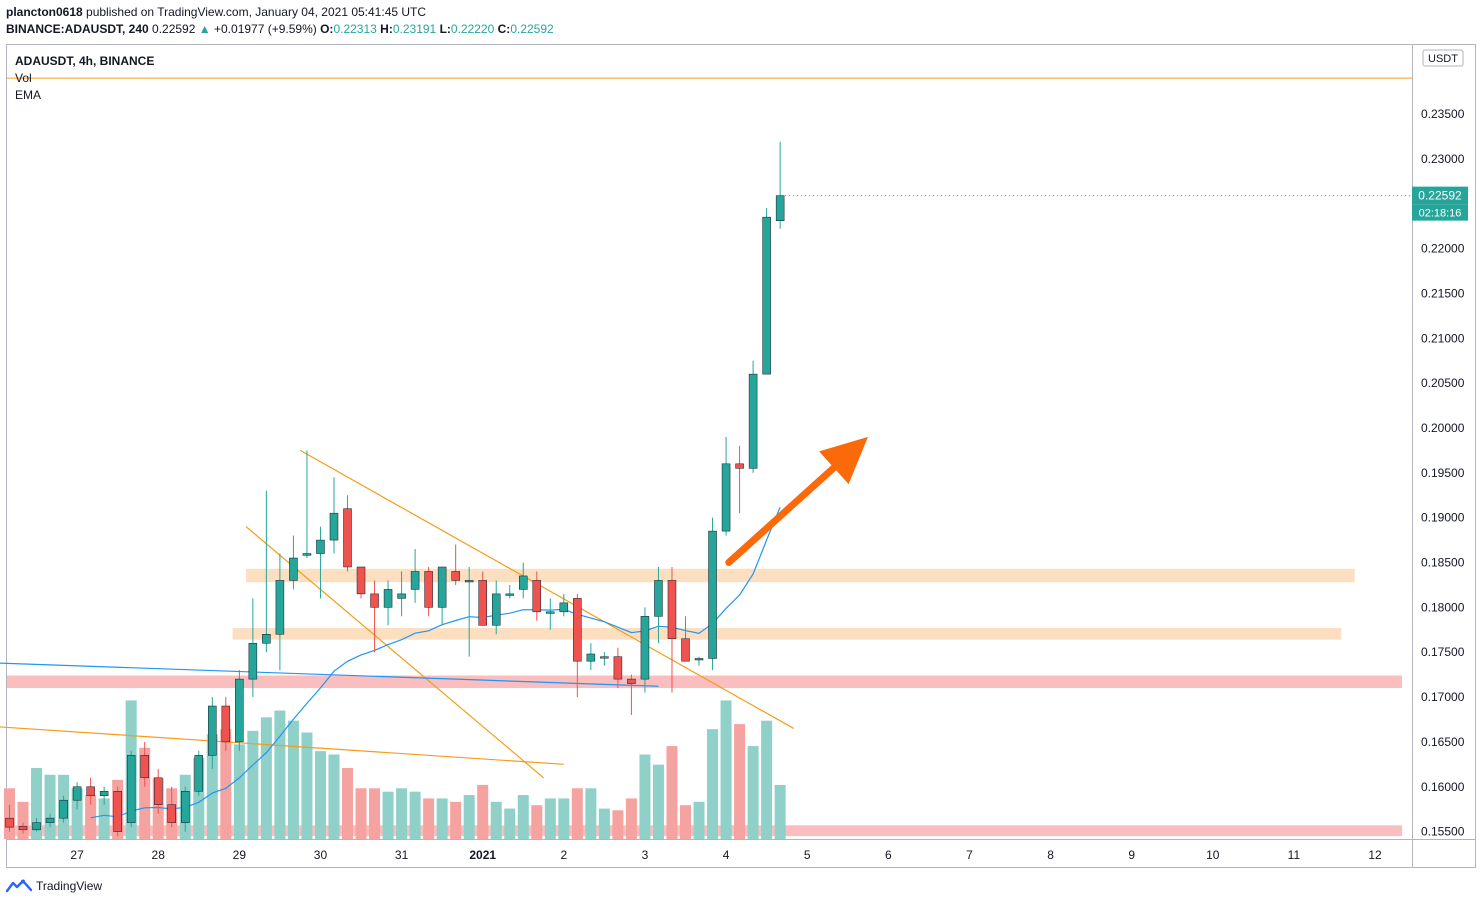  What do you see at coordinates (1375, 855) in the screenshot?
I see `time-tick-label: 12` at bounding box center [1375, 855].